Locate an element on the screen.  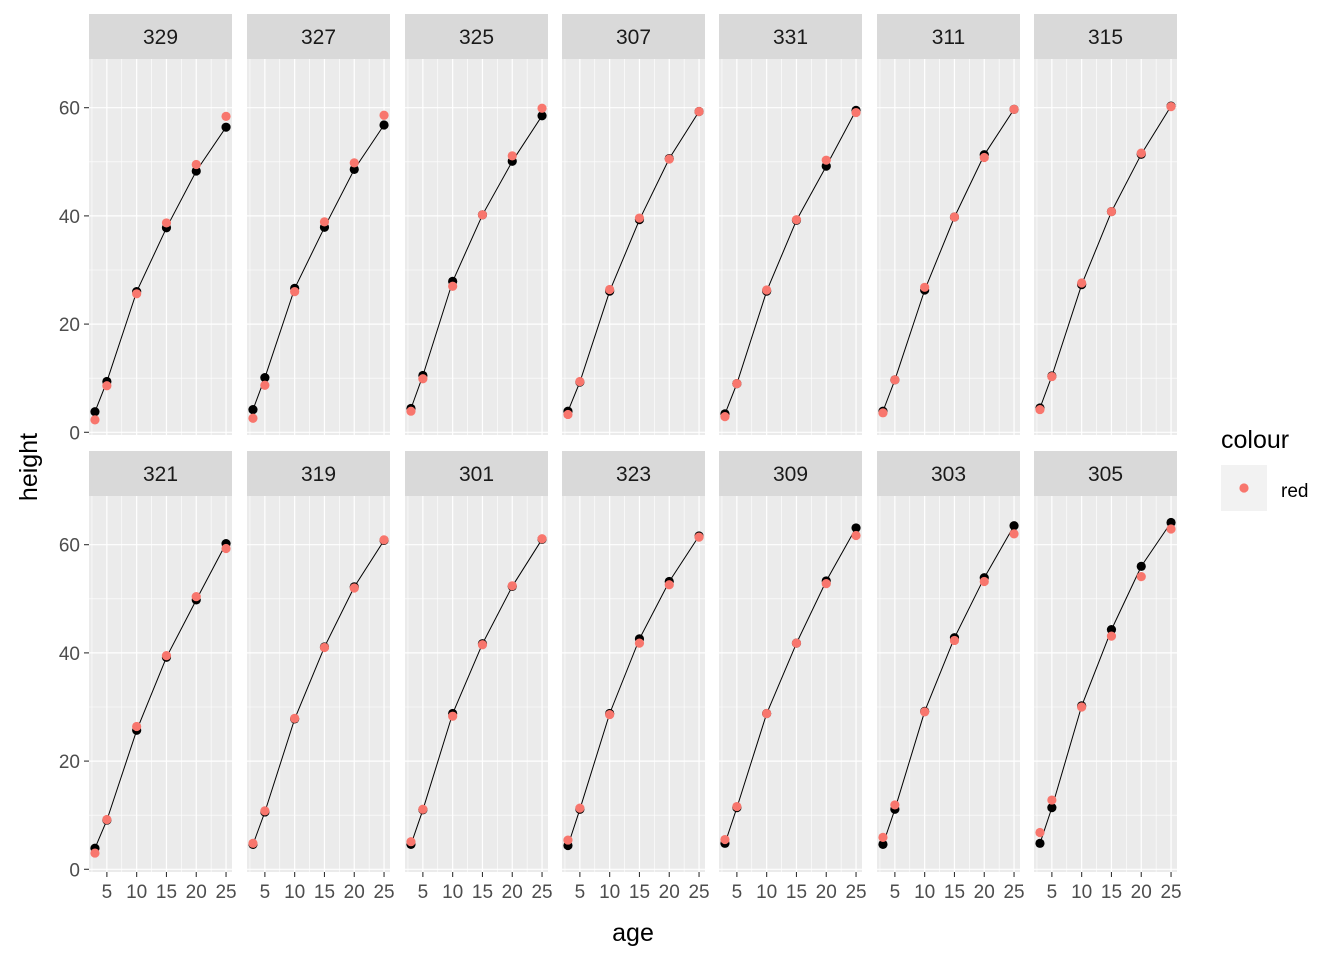
facet-panel-325: 325 is located at coordinates (476, 224).